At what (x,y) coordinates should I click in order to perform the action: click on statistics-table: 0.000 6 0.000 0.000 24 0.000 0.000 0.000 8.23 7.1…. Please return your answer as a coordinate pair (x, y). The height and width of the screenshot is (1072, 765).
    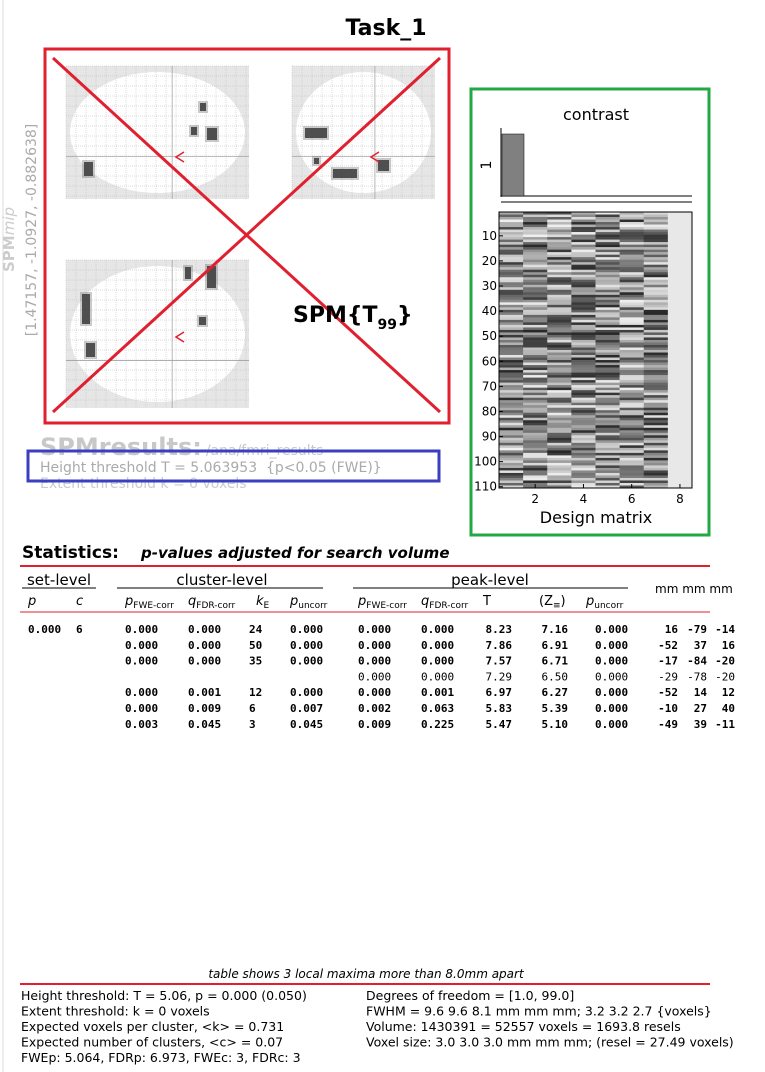
    Looking at the image, I should click on (381, 677).